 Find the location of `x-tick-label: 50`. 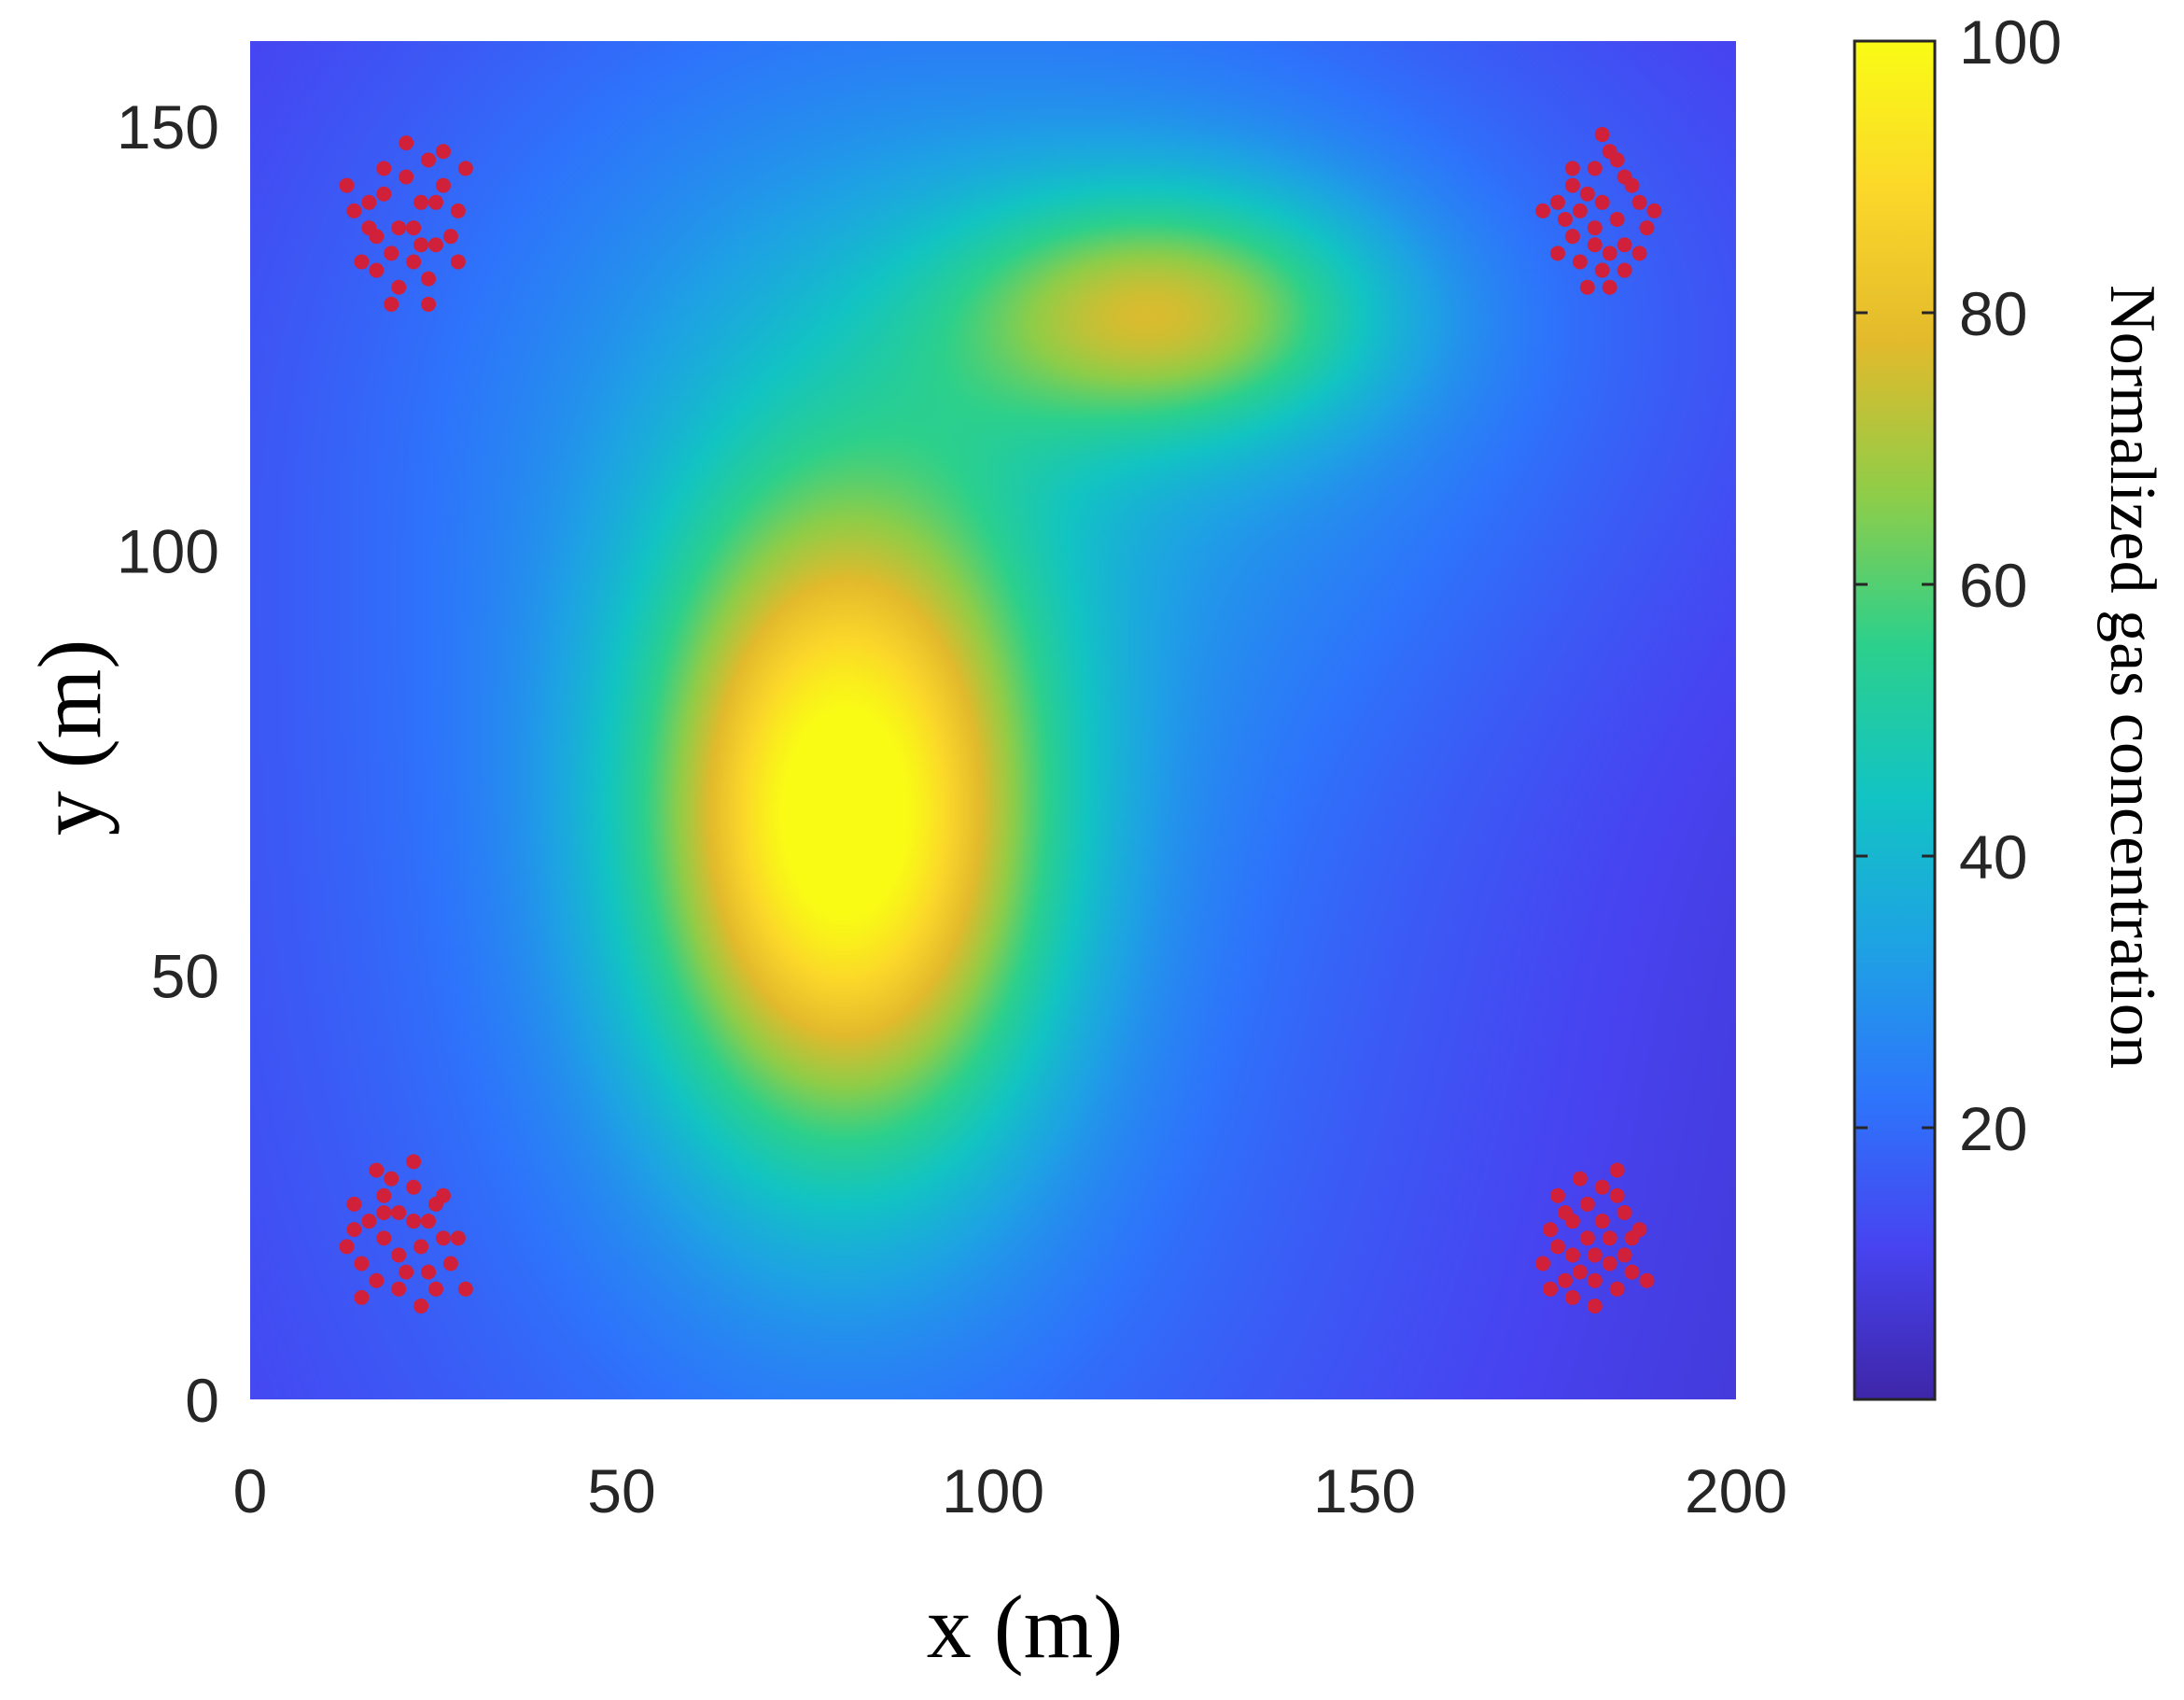

x-tick-label: 50 is located at coordinates (621, 1491).